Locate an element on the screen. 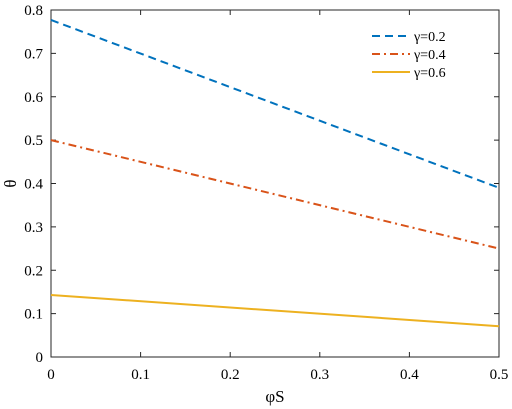 The image size is (512, 409). y-tick-label: 0.2 is located at coordinates (33, 271).